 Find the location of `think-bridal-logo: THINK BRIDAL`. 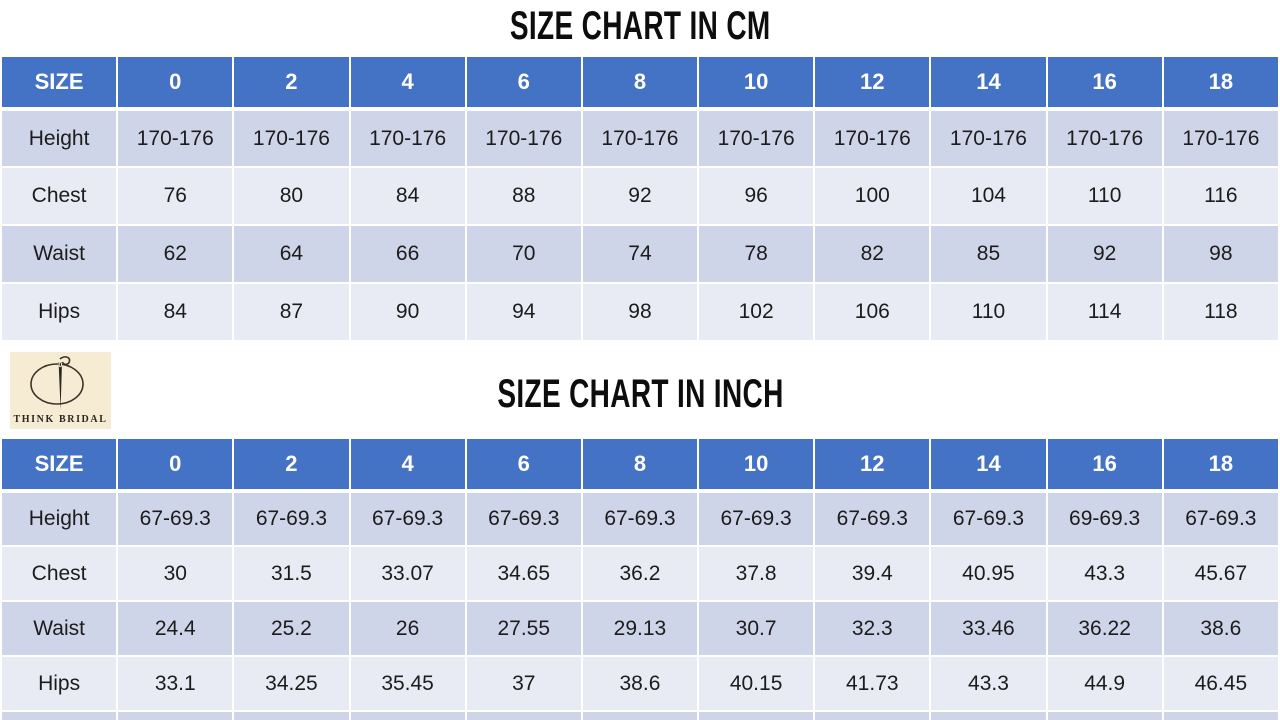

think-bridal-logo: THINK BRIDAL is located at coordinates (60, 390).